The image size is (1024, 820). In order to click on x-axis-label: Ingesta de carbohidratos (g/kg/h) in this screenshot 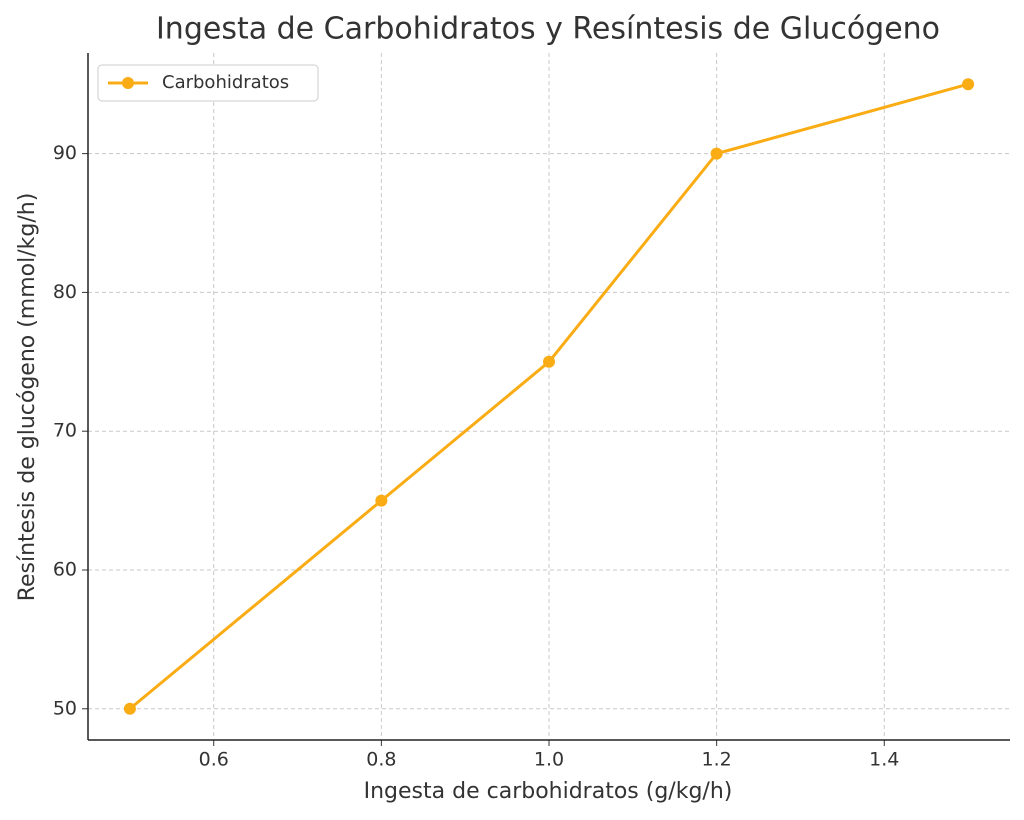, I will do `click(548, 791)`.